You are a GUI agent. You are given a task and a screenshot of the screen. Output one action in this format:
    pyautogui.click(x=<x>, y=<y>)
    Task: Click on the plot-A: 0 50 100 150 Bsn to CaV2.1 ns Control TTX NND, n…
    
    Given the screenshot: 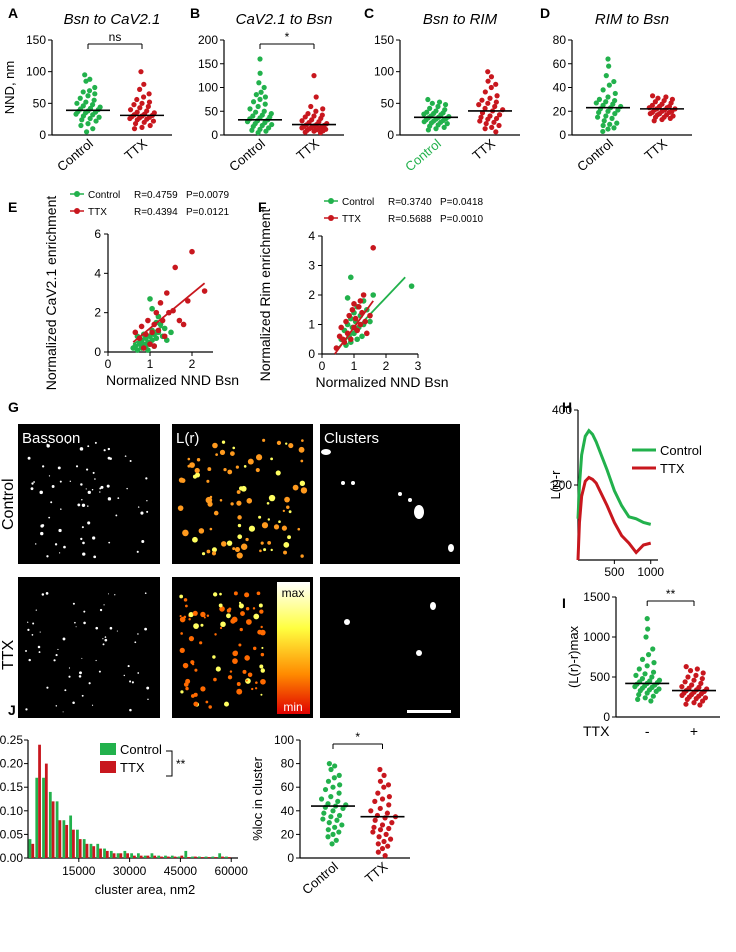 What is the action you would take?
    pyautogui.click(x=87, y=92)
    